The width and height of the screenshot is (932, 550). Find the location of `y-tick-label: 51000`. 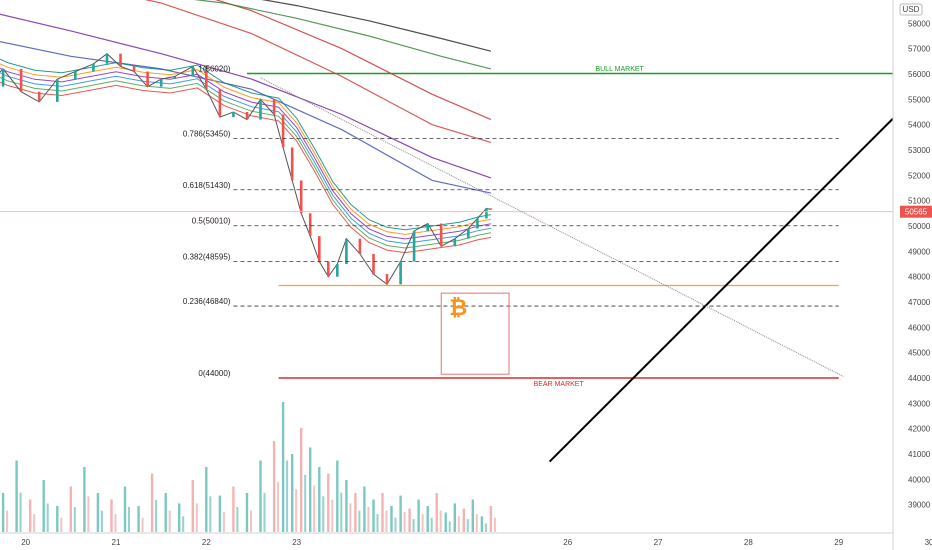

y-tick-label: 51000 is located at coordinates (919, 201).